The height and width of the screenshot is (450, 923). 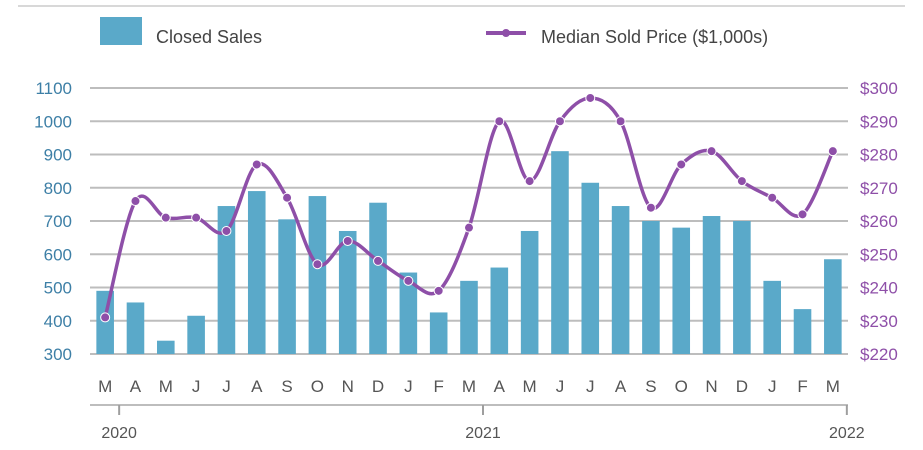 I want to click on right-tick-label: $290, so click(x=879, y=121).